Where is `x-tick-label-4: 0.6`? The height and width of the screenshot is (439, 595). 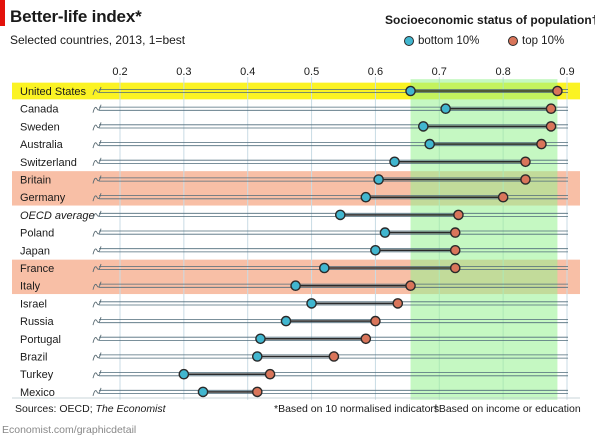
x-tick-label-4: 0.6 is located at coordinates (375, 72).